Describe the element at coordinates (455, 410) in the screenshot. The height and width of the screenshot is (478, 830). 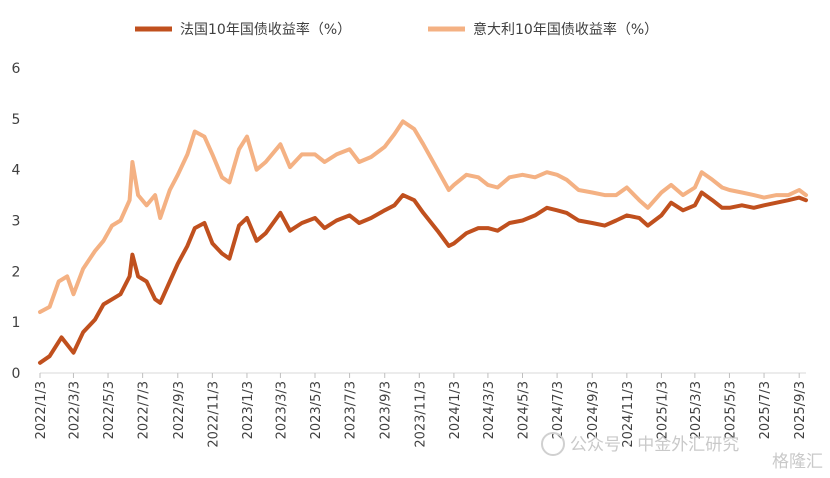
I see `x-tick-label: 2024/1/3` at that location.